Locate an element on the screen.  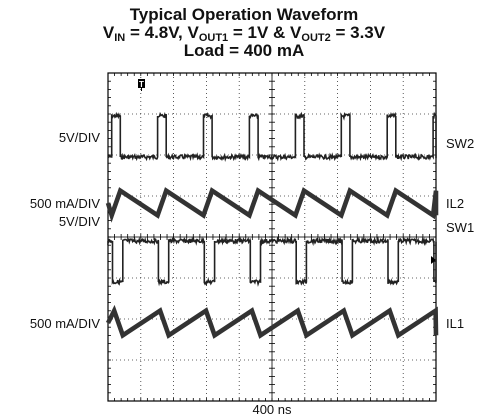
vin-subscript: IN is located at coordinates (120, 38).